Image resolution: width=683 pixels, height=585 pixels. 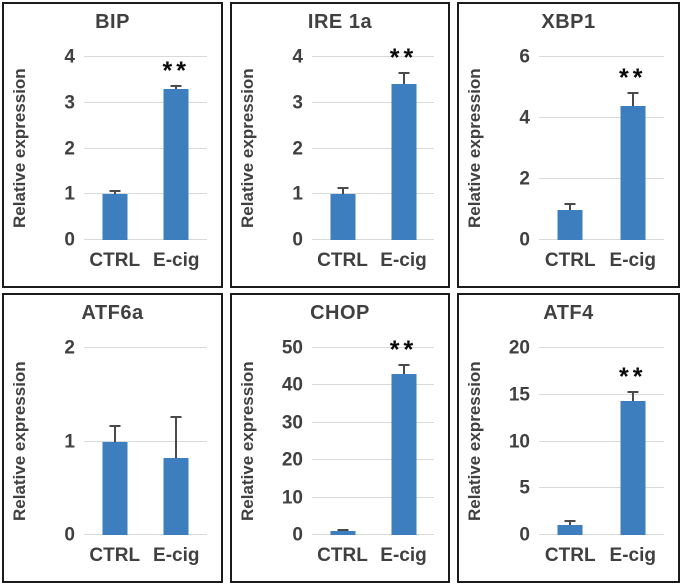 I want to click on y-tick-label: 50, so click(x=292, y=348).